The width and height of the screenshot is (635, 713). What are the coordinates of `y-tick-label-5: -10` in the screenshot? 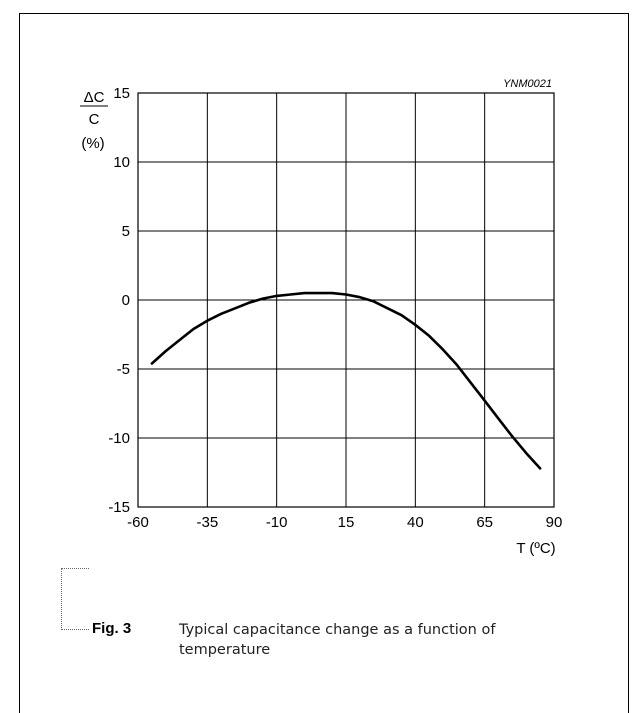 It's located at (119, 438).